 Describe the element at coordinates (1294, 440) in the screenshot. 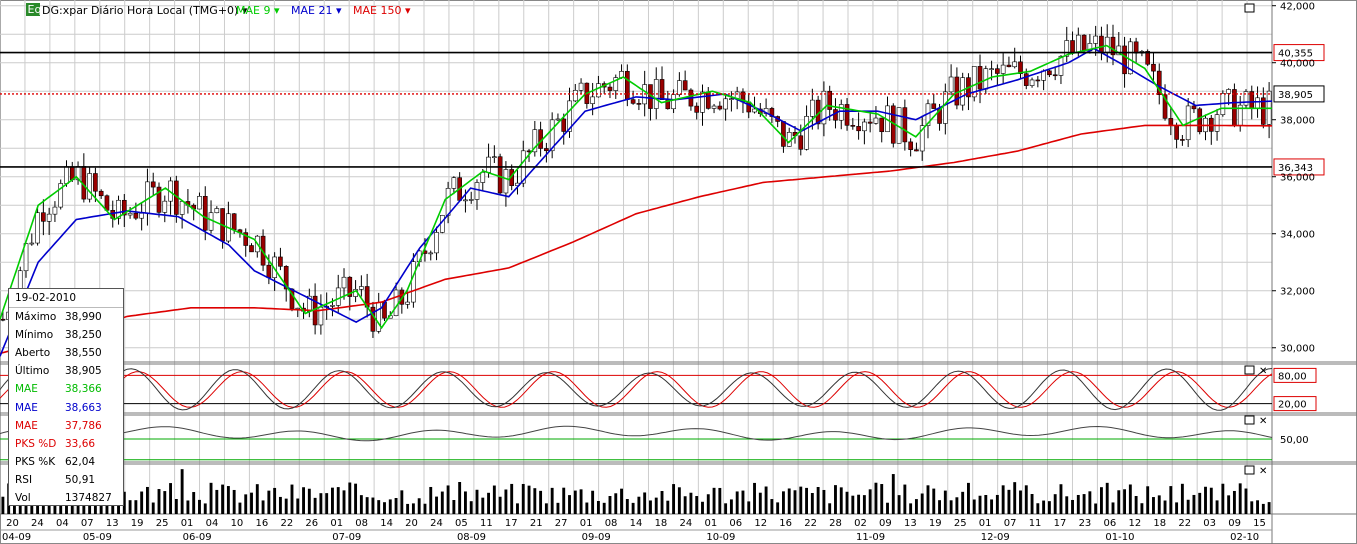

I see `rsi-level-label: 50,00` at that location.